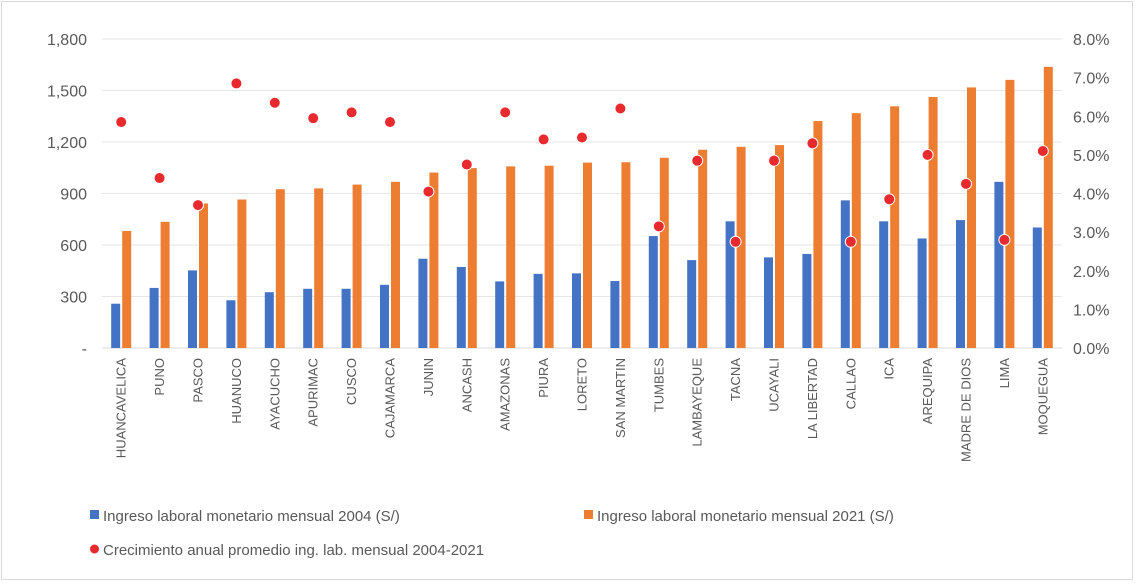 This screenshot has height=586, width=1136. Describe the element at coordinates (735, 379) in the screenshot. I see `category-label: TACNA` at that location.